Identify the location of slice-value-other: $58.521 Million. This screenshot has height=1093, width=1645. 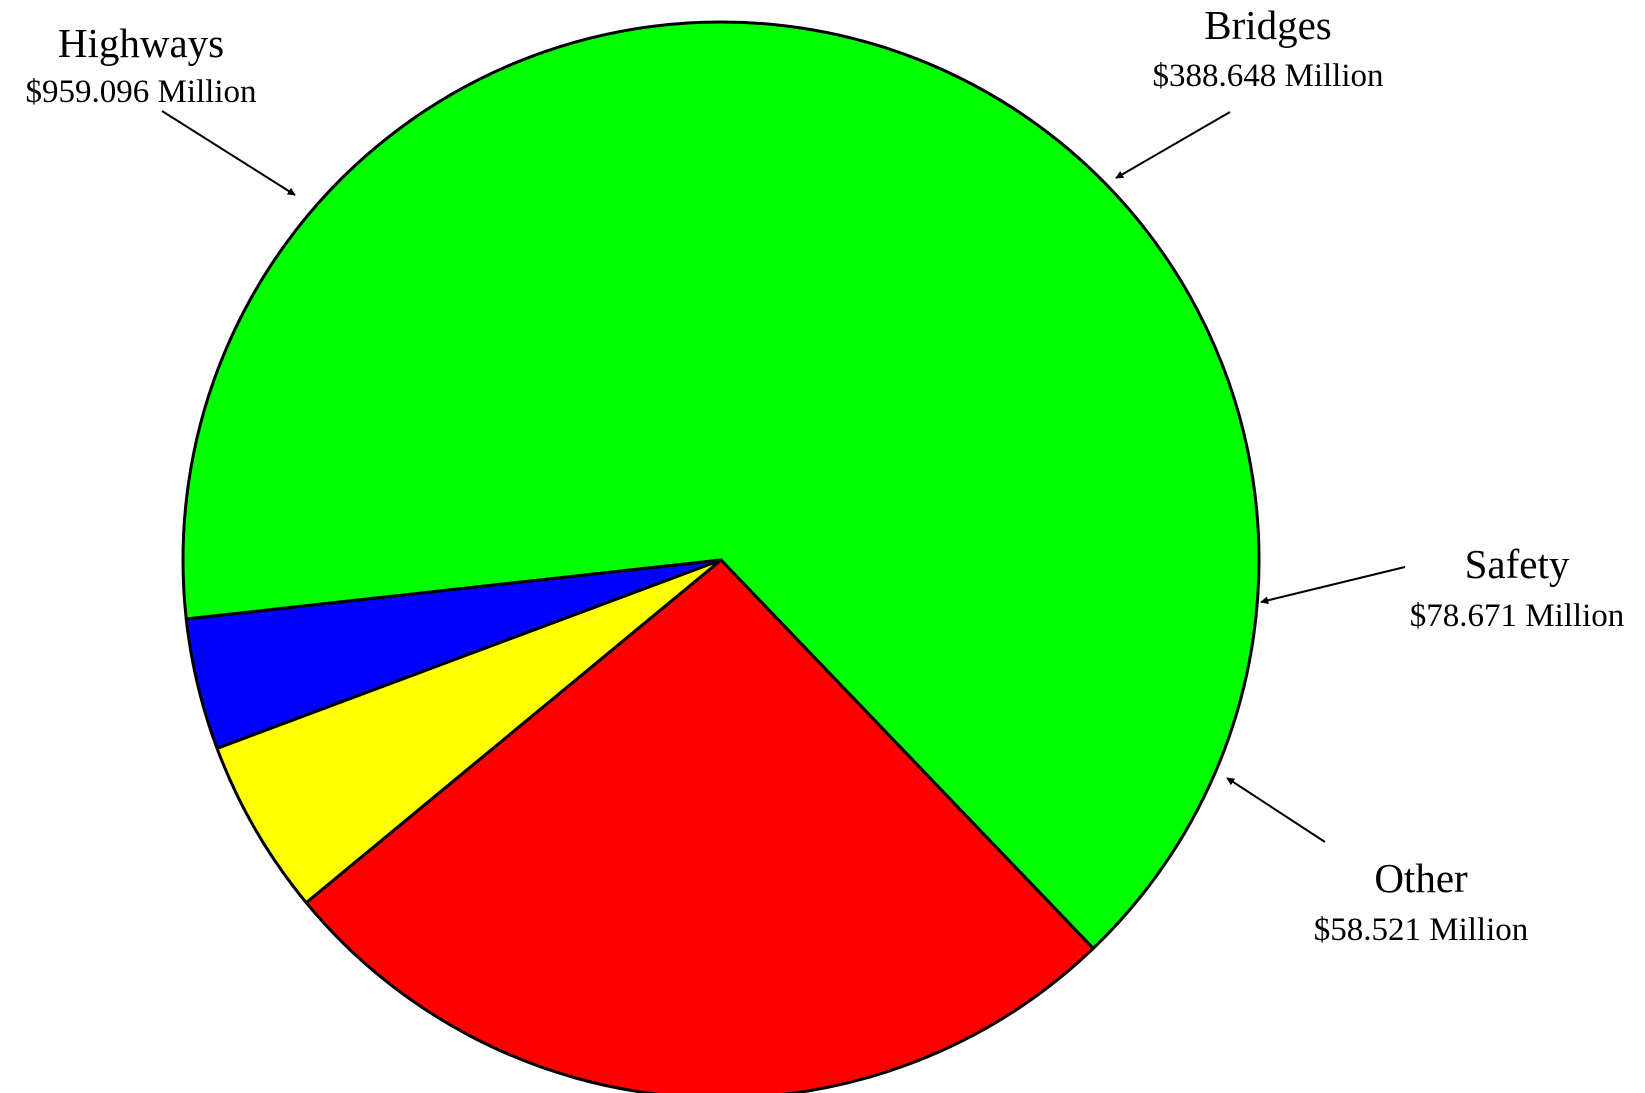
(1421, 930).